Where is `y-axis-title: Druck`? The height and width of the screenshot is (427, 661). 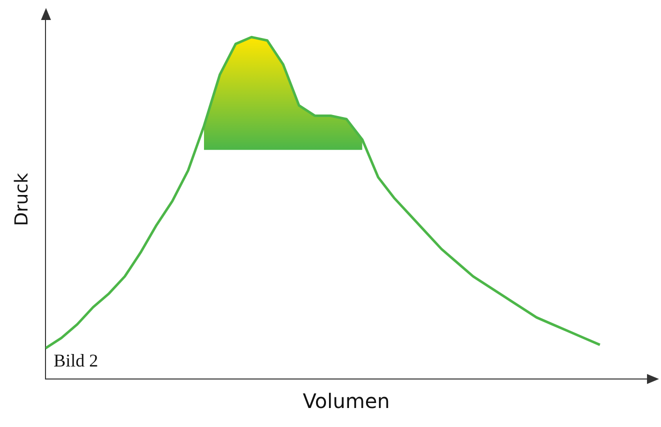 y-axis-title: Druck is located at coordinates (21, 199).